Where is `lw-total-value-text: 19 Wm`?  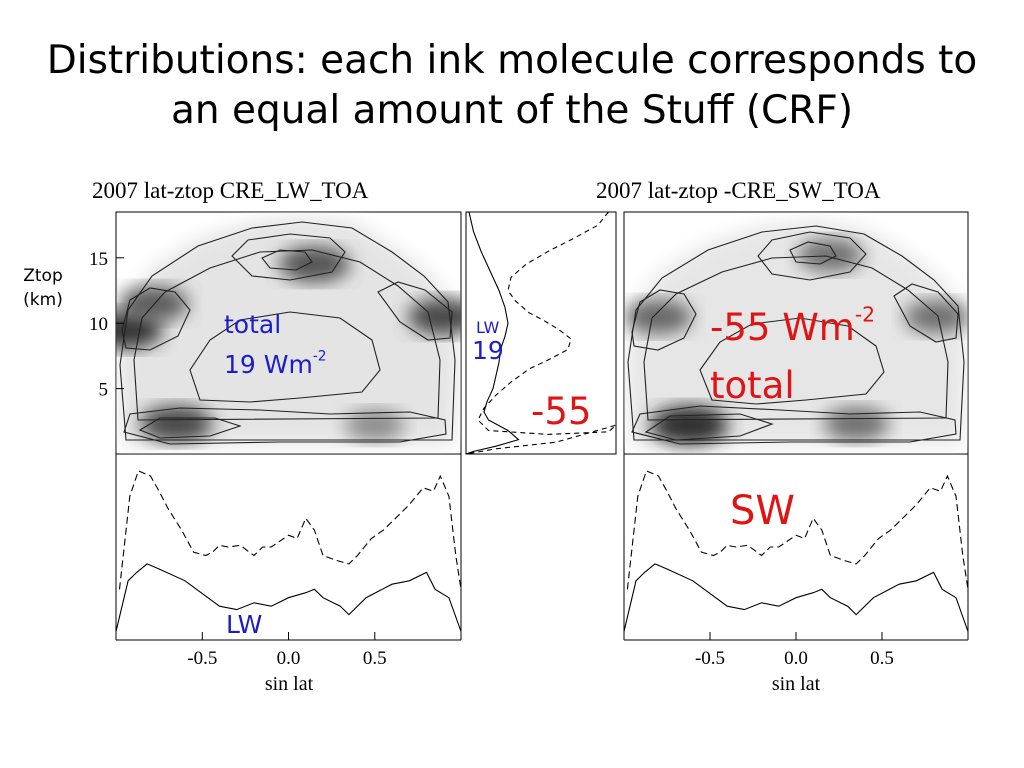
lw-total-value-text: 19 Wm is located at coordinates (268, 364).